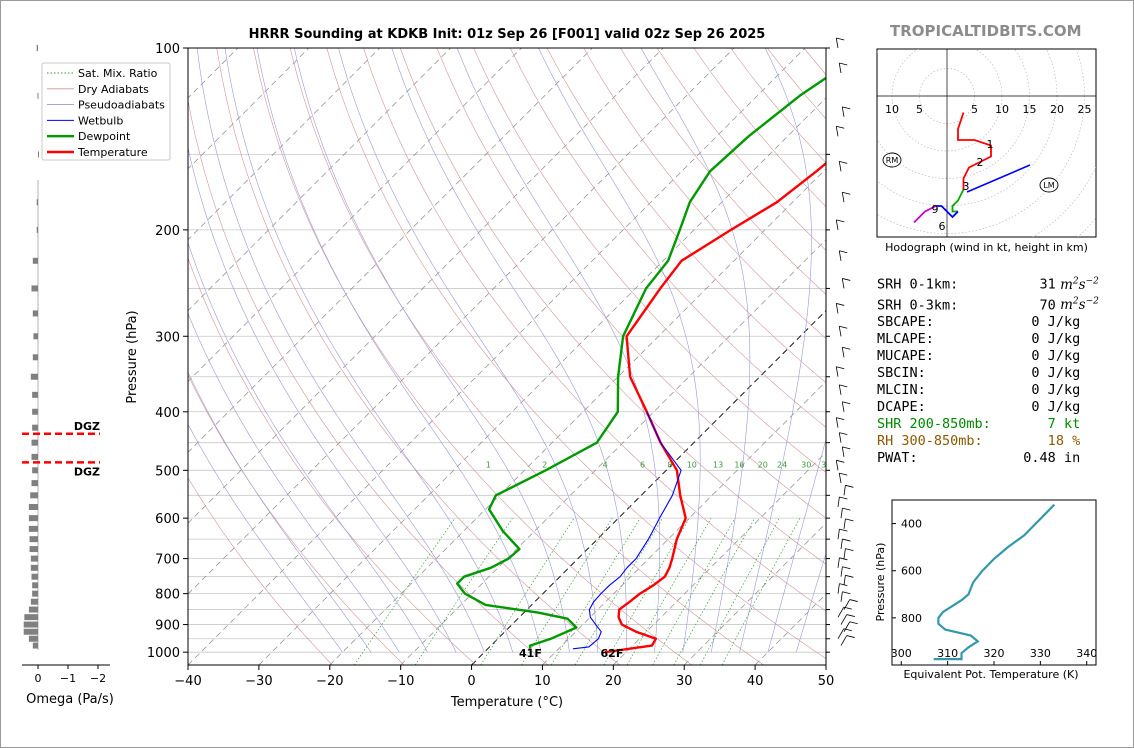 Image resolution: width=1134 pixels, height=748 pixels. Describe the element at coordinates (187, 681) in the screenshot. I see `x-tick-label: −40` at that location.